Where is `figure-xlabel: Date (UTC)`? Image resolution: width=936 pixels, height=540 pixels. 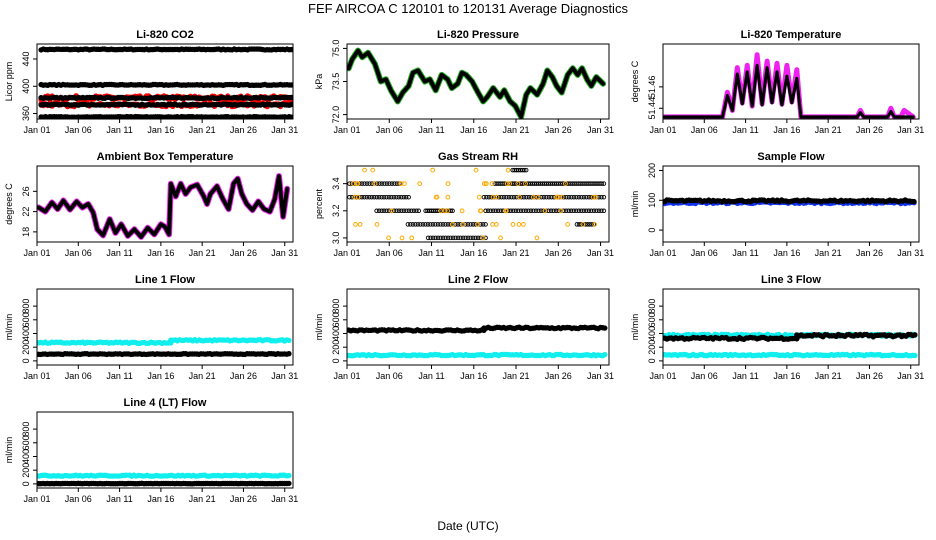
figure-xlabel: Date (UTC) is located at coordinates (467, 526).